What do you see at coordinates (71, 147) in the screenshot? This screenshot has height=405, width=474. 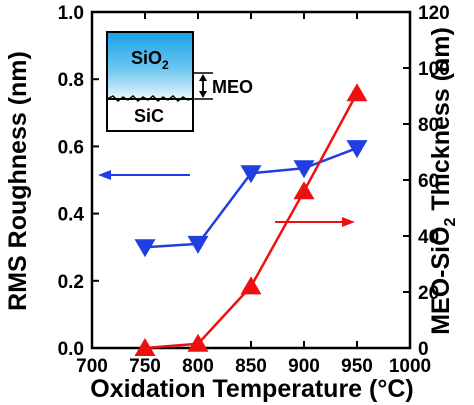 I see `left-y-tick-label: 0.6` at bounding box center [71, 147].